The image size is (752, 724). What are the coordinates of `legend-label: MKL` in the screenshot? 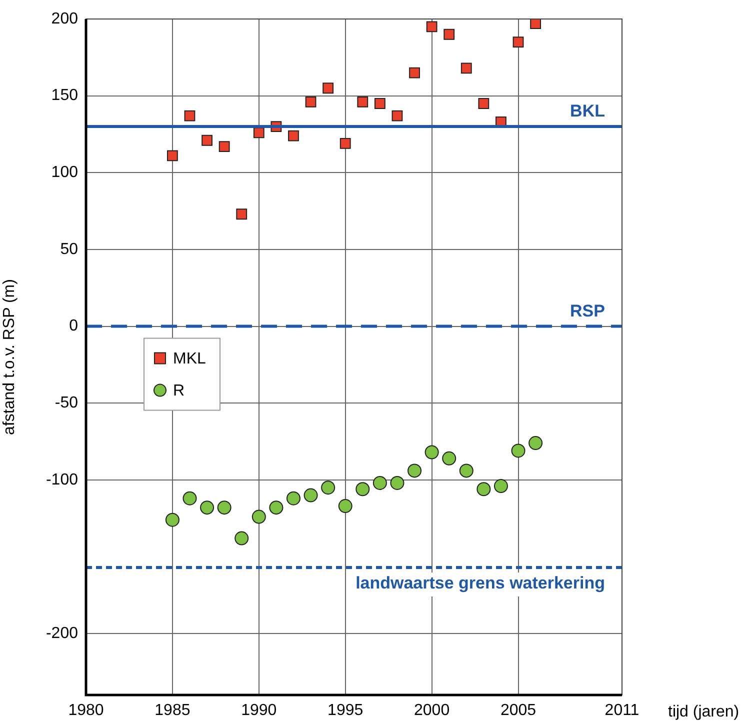 It's located at (189, 359).